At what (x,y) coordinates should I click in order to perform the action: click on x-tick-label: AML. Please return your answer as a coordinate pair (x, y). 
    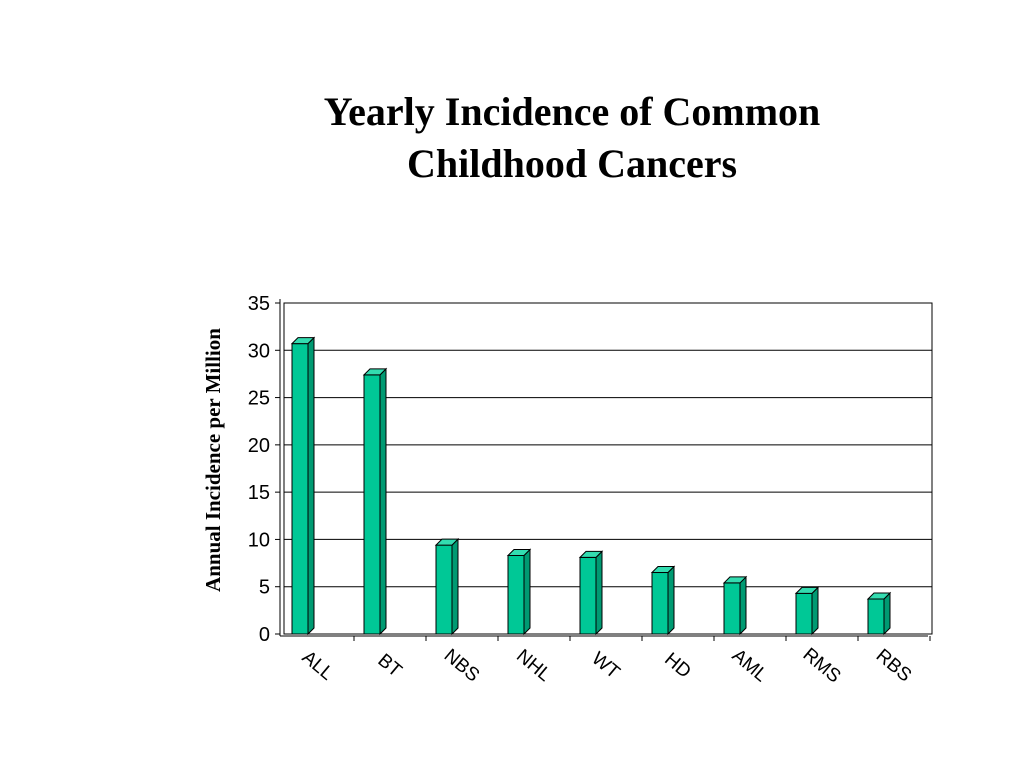
    Looking at the image, I should click on (749, 665).